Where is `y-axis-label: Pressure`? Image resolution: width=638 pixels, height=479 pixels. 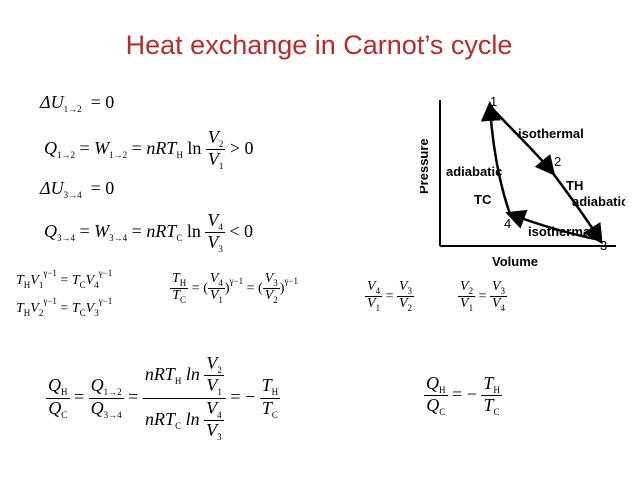 y-axis-label: Pressure is located at coordinates (425, 166).